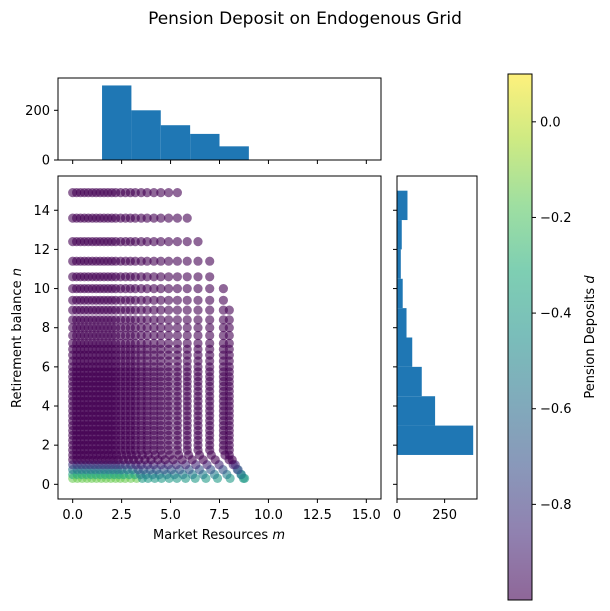 This screenshot has width=610, height=611. What do you see at coordinates (170, 515) in the screenshot?
I see `x-tick-label: 5.0` at bounding box center [170, 515].